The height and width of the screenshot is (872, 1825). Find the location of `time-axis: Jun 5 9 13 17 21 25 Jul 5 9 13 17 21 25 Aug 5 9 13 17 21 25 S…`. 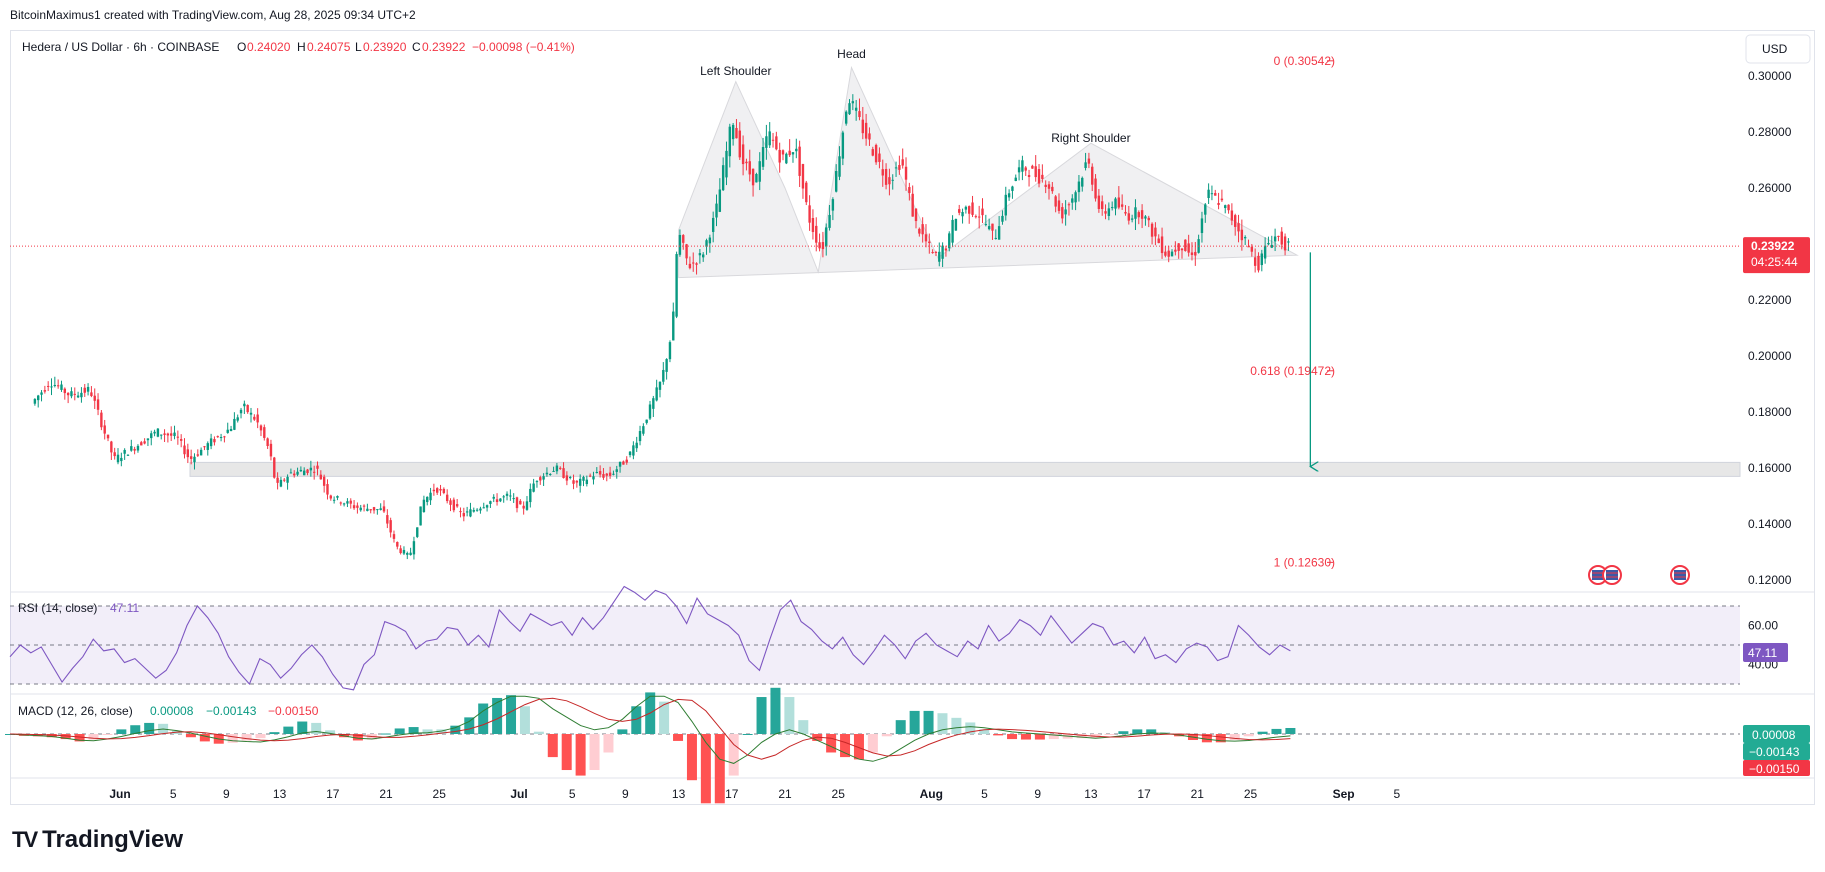

time-axis: Jun 5 9 13 17 21 25 Jul 5 9 13 17 21 25 Aug 5 9 13 17 21 25 S… is located at coordinates (754, 794).